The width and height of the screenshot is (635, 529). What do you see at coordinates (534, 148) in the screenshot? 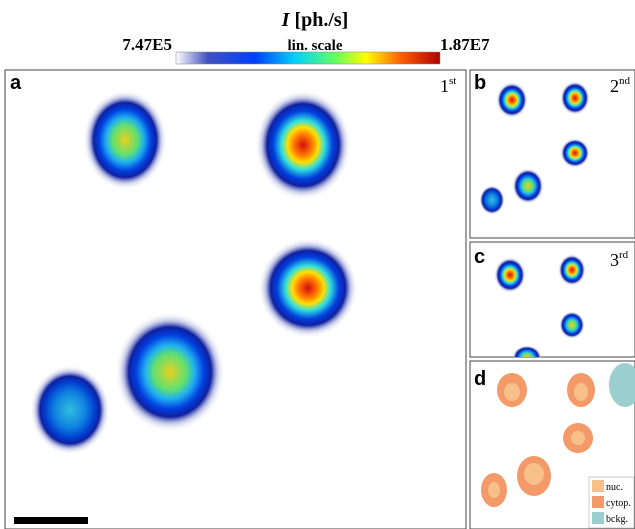
I see `cells-b` at bounding box center [534, 148].